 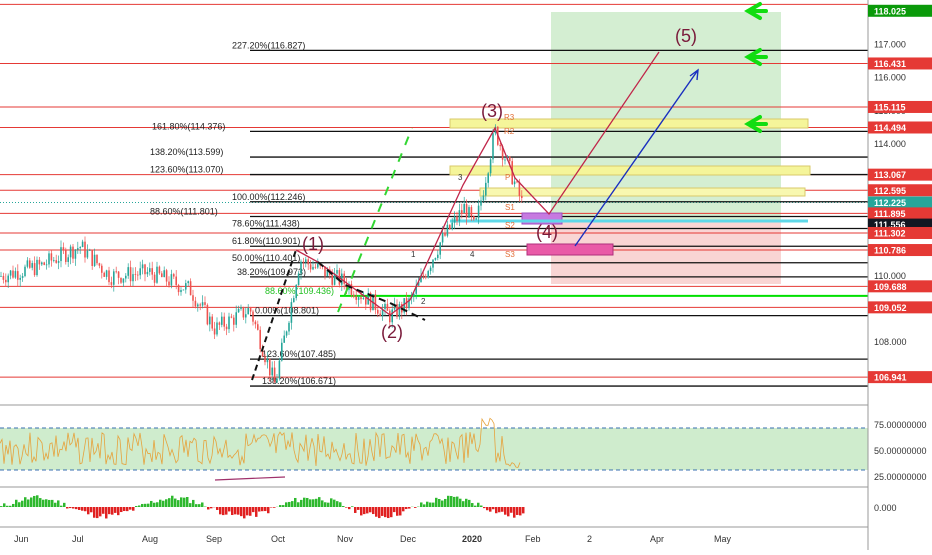 I want to click on price-tag-label: 115.115, so click(x=890, y=107).